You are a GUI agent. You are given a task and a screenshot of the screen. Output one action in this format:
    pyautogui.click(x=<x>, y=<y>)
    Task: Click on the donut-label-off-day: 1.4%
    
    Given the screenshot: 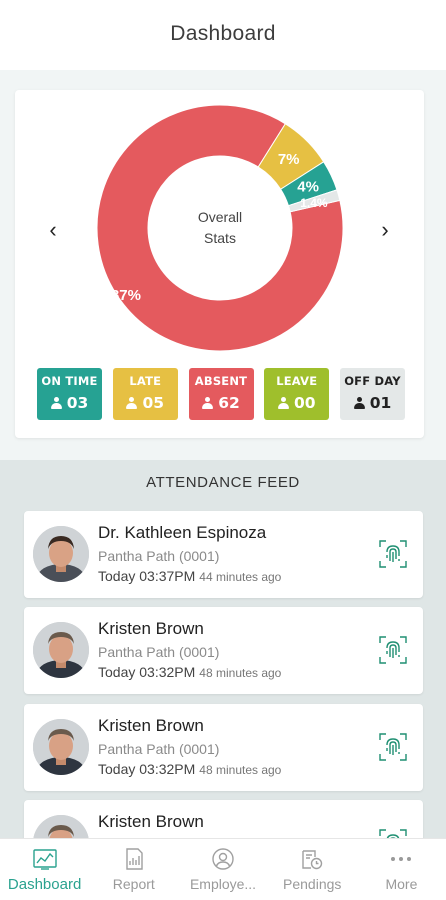 What is the action you would take?
    pyautogui.click(x=314, y=203)
    